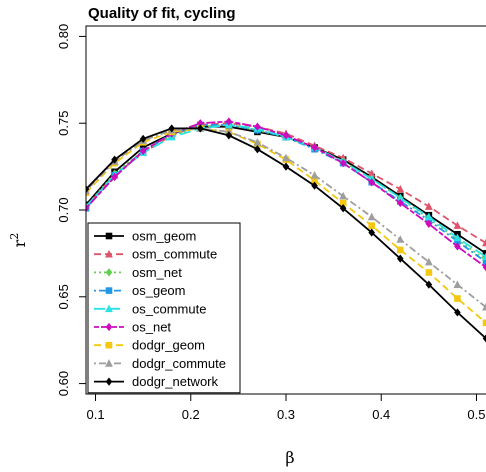 Image resolution: width=486 pixels, height=472 pixels. I want to click on y-tick-label: 0.70, so click(63, 209).